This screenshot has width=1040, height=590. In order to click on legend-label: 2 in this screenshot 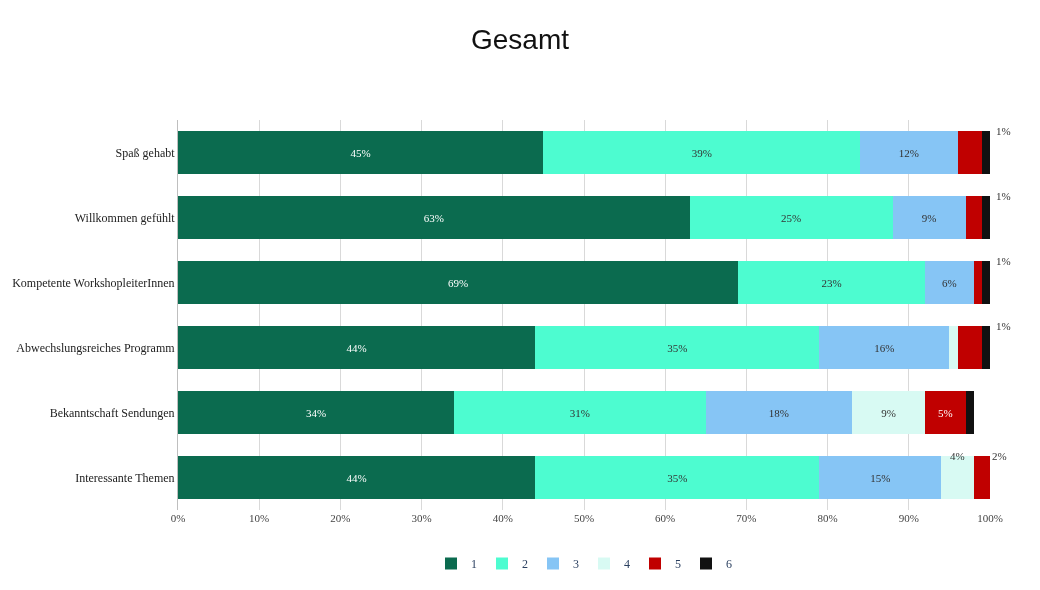, I will do `click(525, 564)`.